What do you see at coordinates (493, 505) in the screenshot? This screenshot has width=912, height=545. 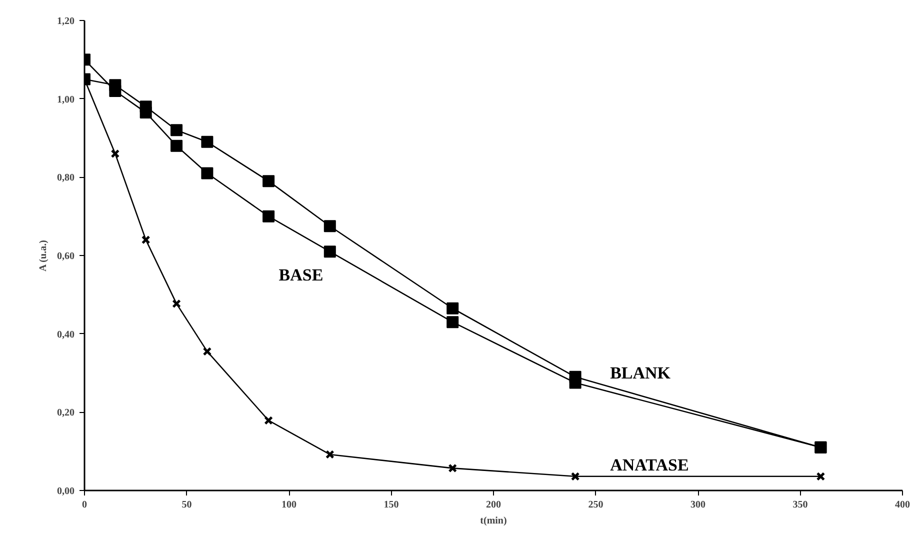 I see `x-tick-label: 200` at bounding box center [493, 505].